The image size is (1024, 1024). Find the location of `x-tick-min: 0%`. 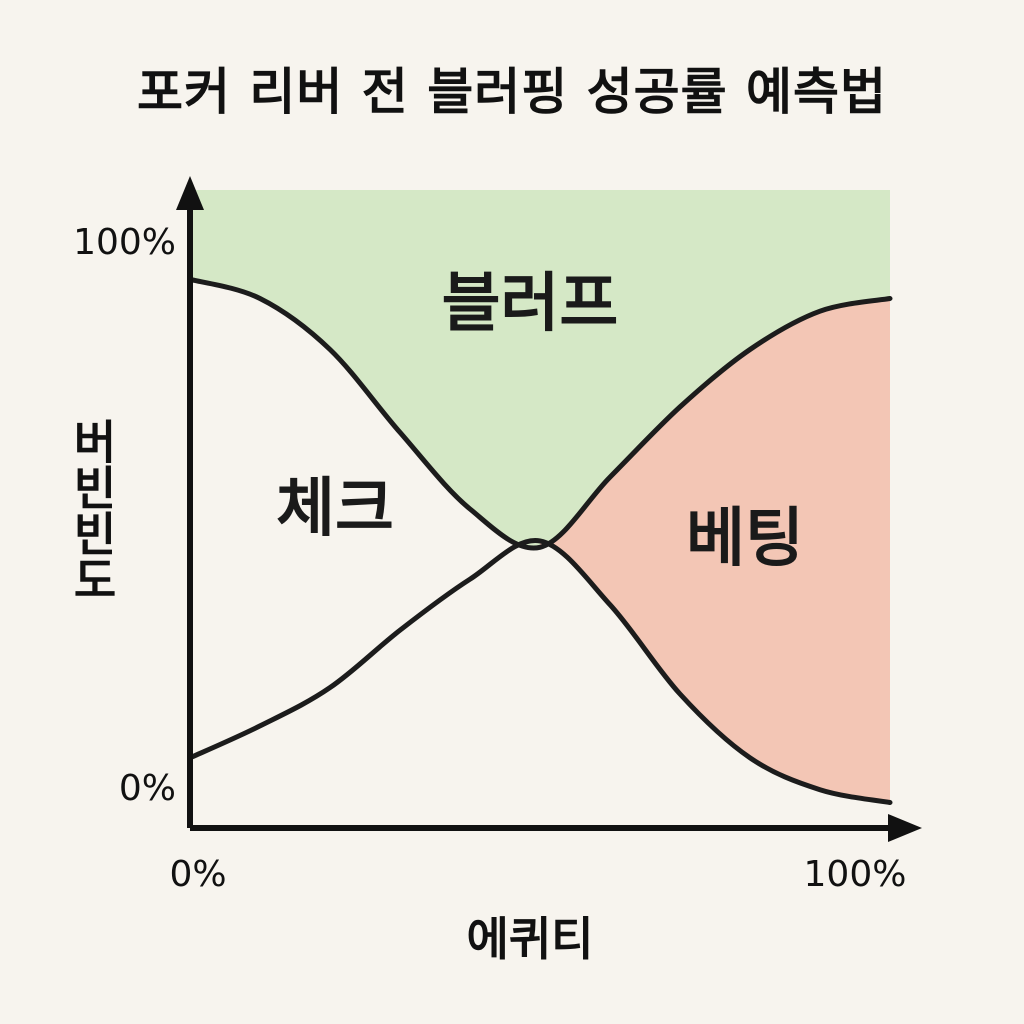

x-tick-min: 0% is located at coordinates (197, 874).